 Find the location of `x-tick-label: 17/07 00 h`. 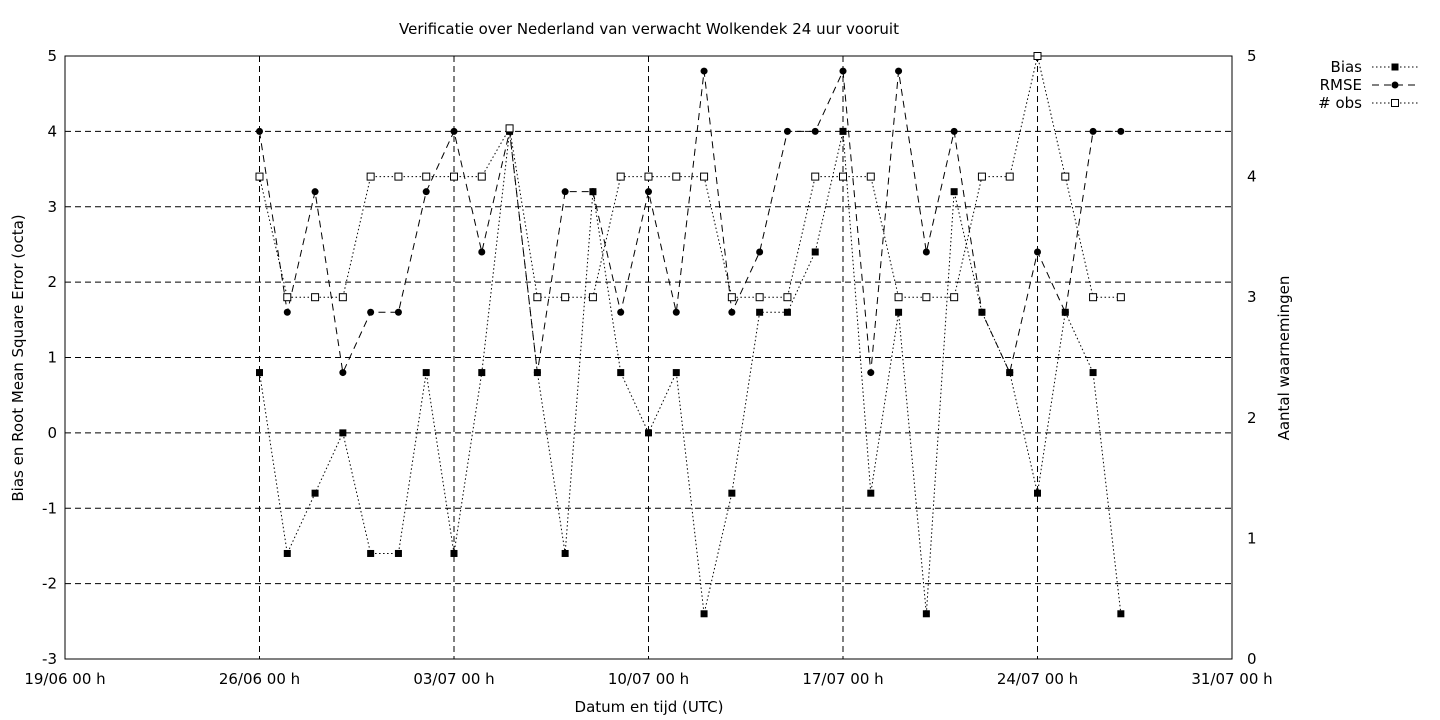

x-tick-label: 17/07 00 h is located at coordinates (842, 679).